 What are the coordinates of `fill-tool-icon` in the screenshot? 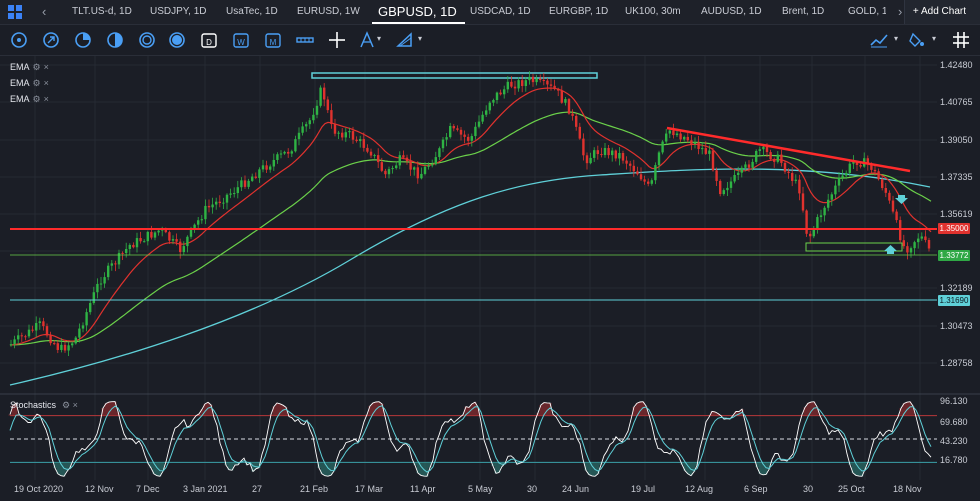 It's located at (917, 40).